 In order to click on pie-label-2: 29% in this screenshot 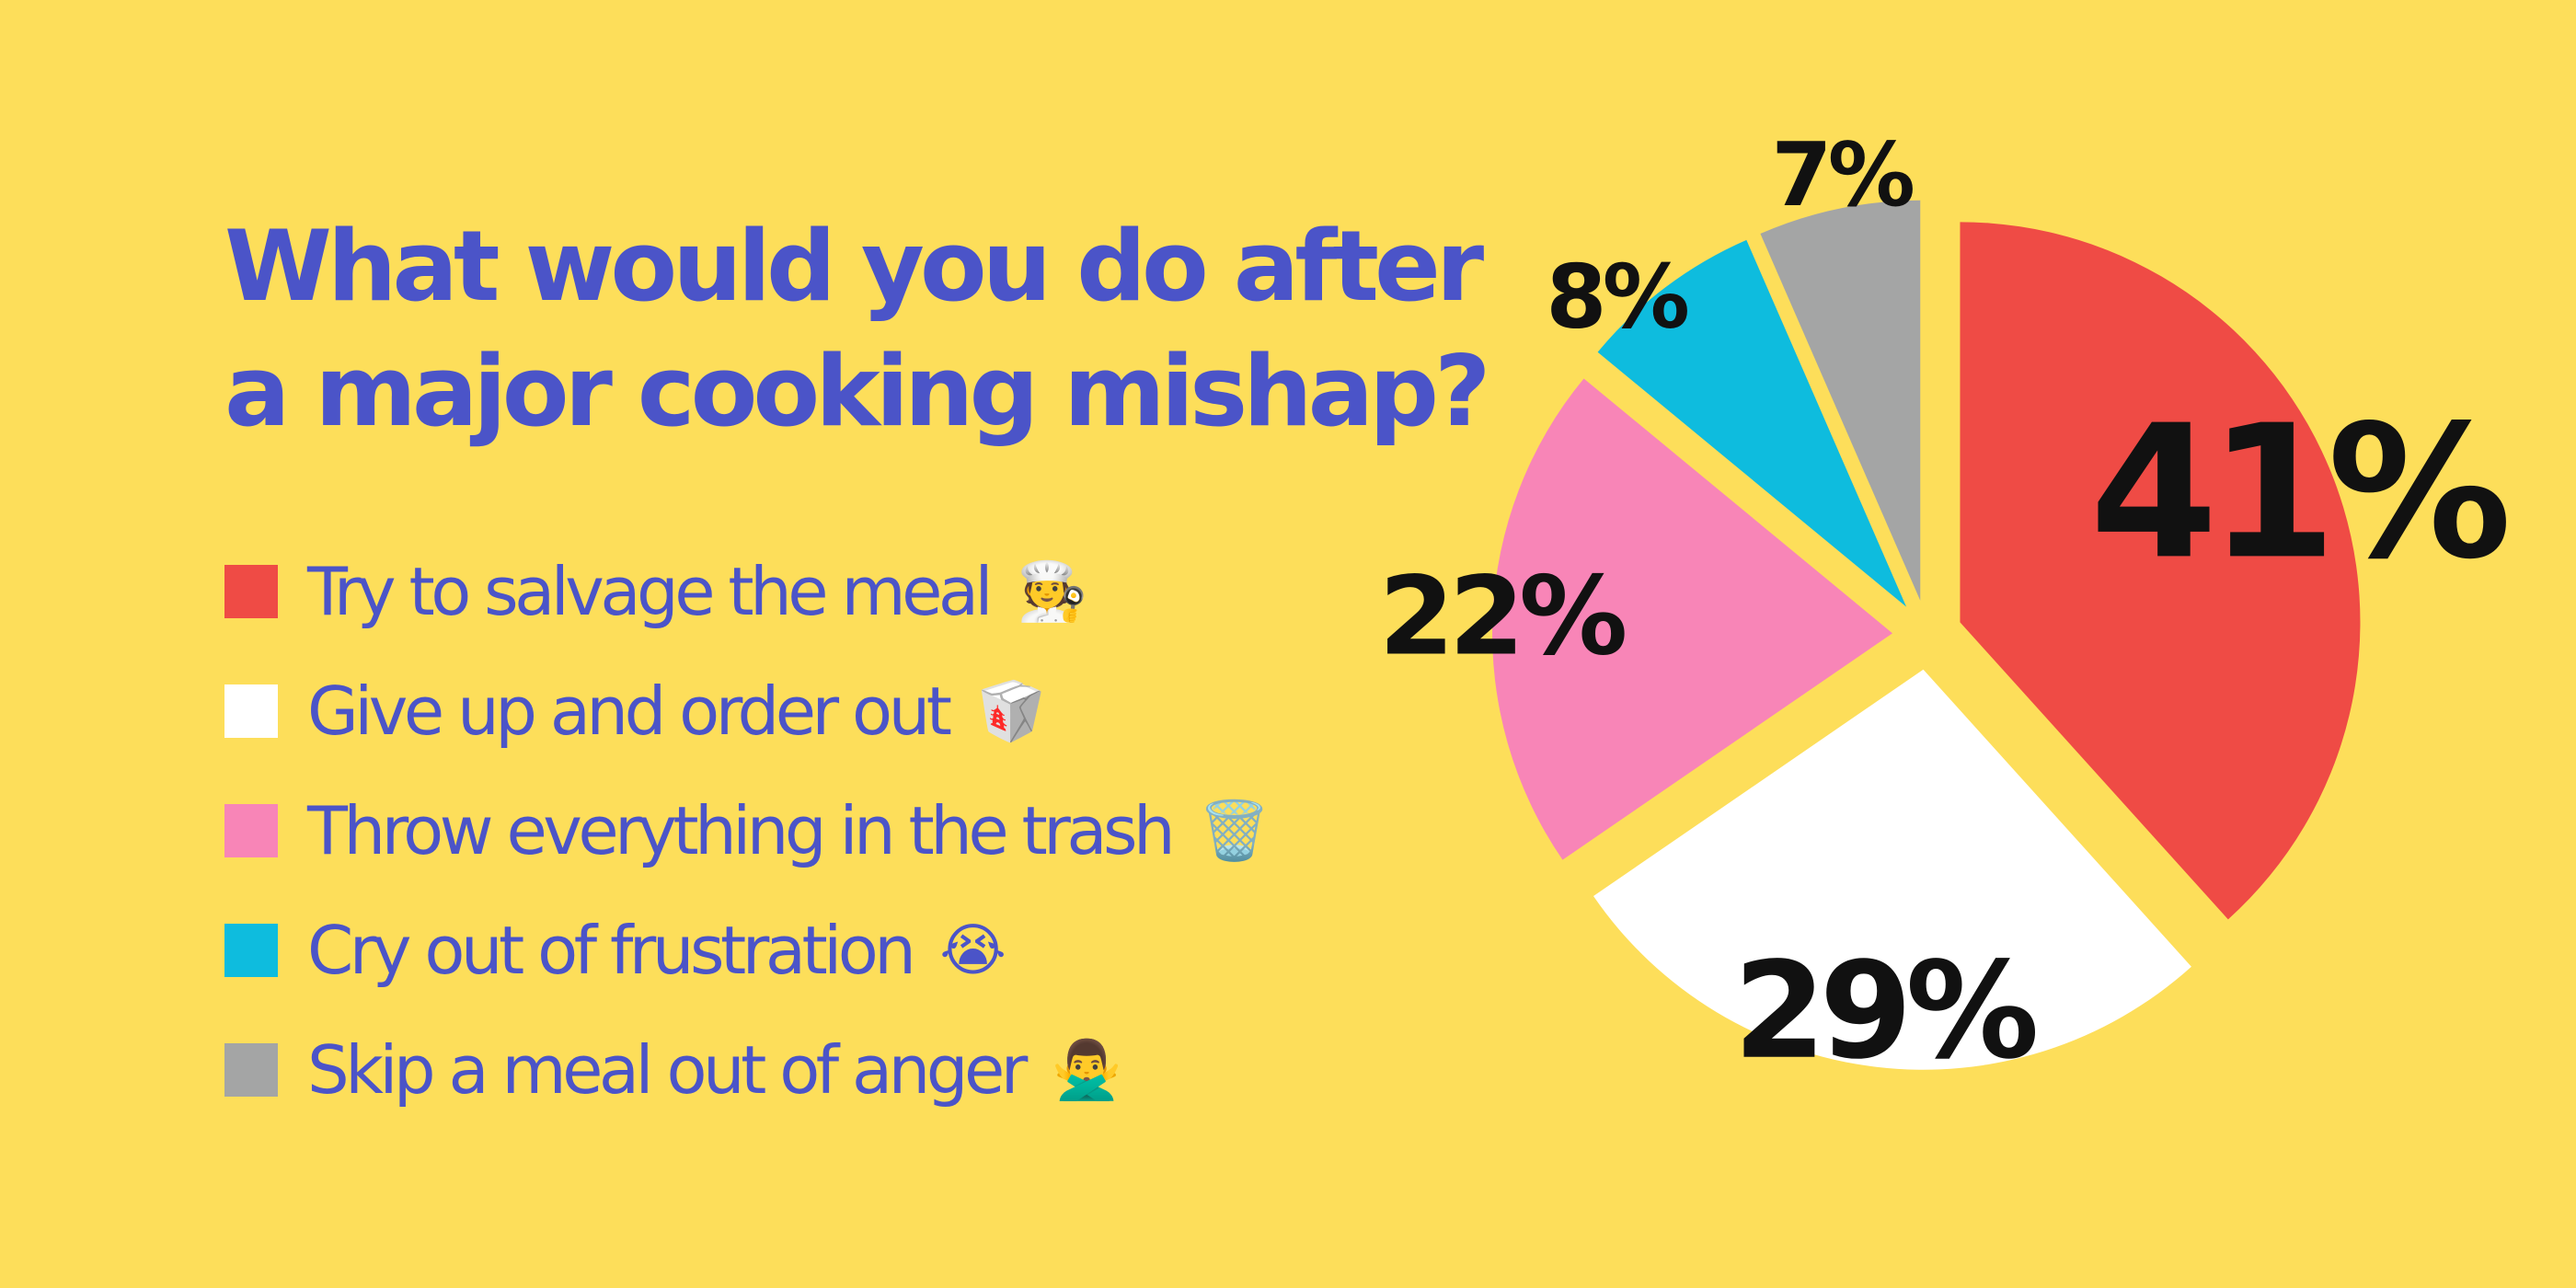, I will do `click(1884, 1011)`.